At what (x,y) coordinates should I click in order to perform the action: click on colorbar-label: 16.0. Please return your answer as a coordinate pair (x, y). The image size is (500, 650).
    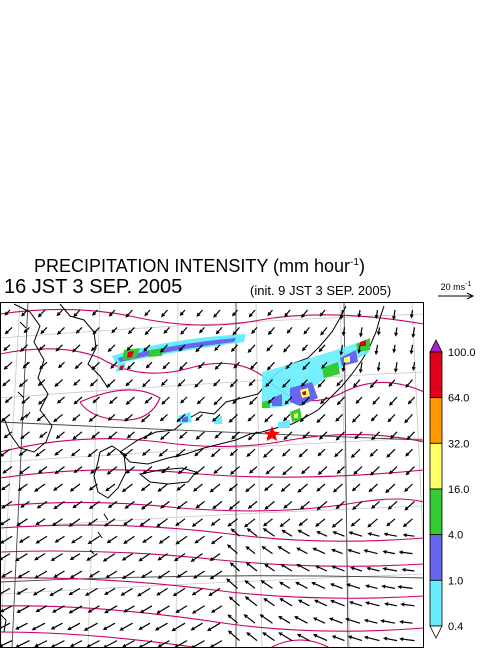
    Looking at the image, I should click on (458, 490).